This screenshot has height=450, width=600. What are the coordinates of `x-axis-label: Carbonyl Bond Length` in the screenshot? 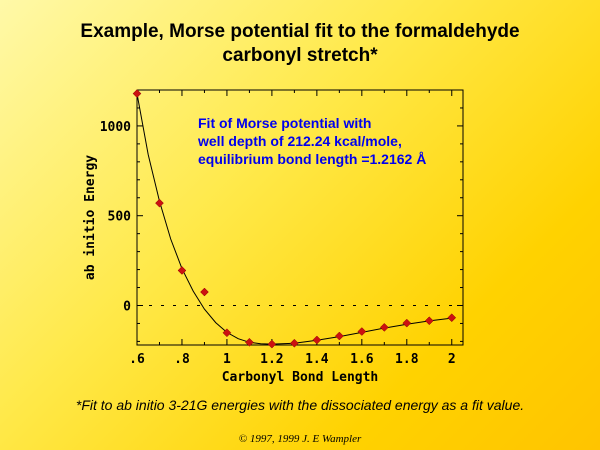 It's located at (300, 377).